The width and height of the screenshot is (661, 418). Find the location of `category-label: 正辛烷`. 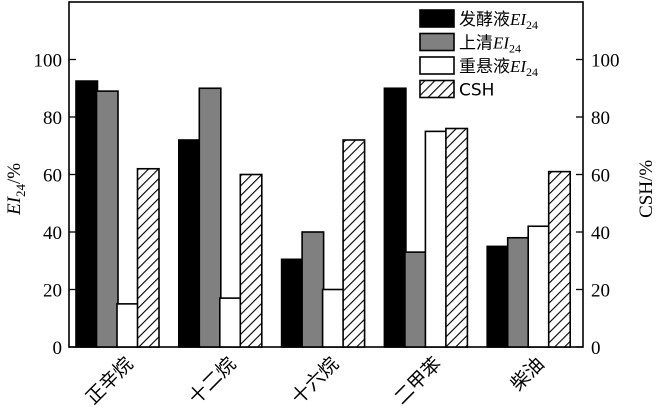

category-label: 正辛烷 is located at coordinates (110, 381).